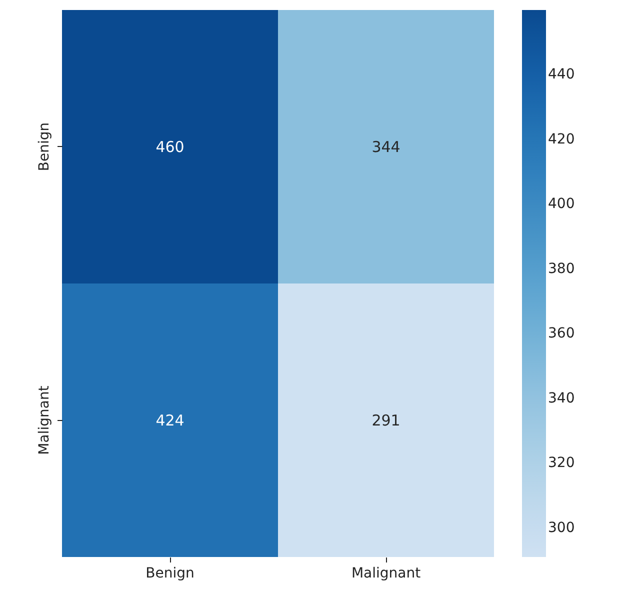 Image resolution: width=622 pixels, height=597 pixels. I want to click on data-label: 291, so click(386, 420).